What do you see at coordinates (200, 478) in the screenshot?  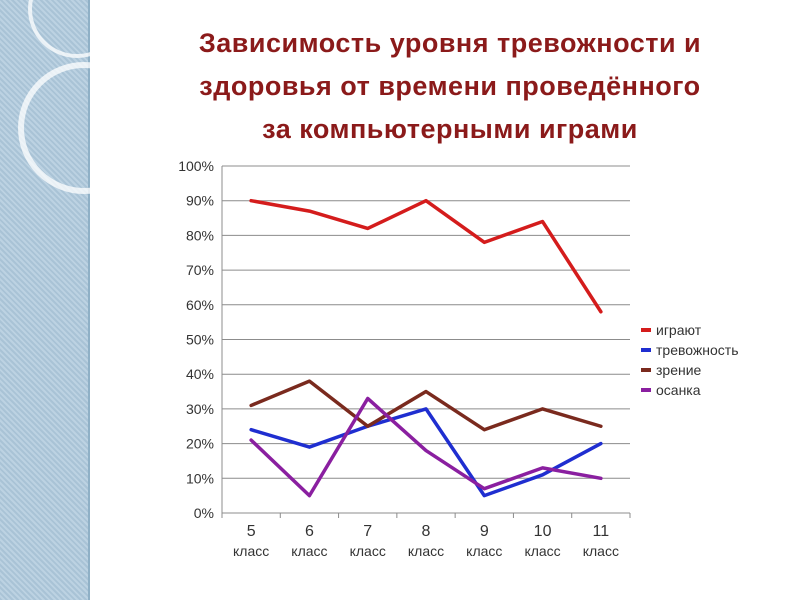 I see `y-tick-label: 10%` at bounding box center [200, 478].